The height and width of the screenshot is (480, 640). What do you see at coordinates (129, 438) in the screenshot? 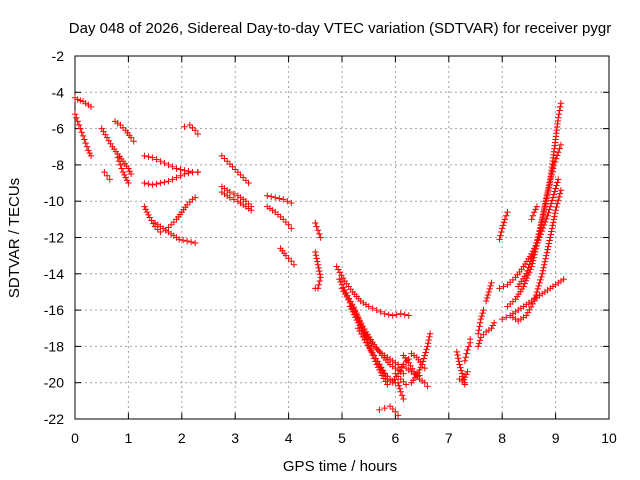
I see `x-tick-label: 1` at bounding box center [129, 438].